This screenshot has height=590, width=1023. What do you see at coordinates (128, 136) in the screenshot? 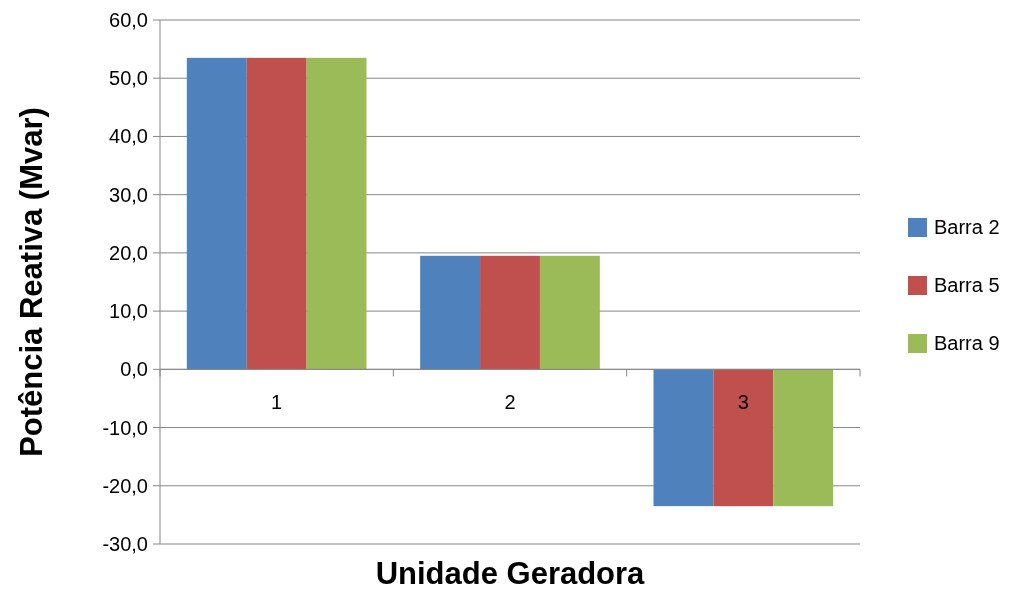
I see `y-tick-label: 40,0` at bounding box center [128, 136].